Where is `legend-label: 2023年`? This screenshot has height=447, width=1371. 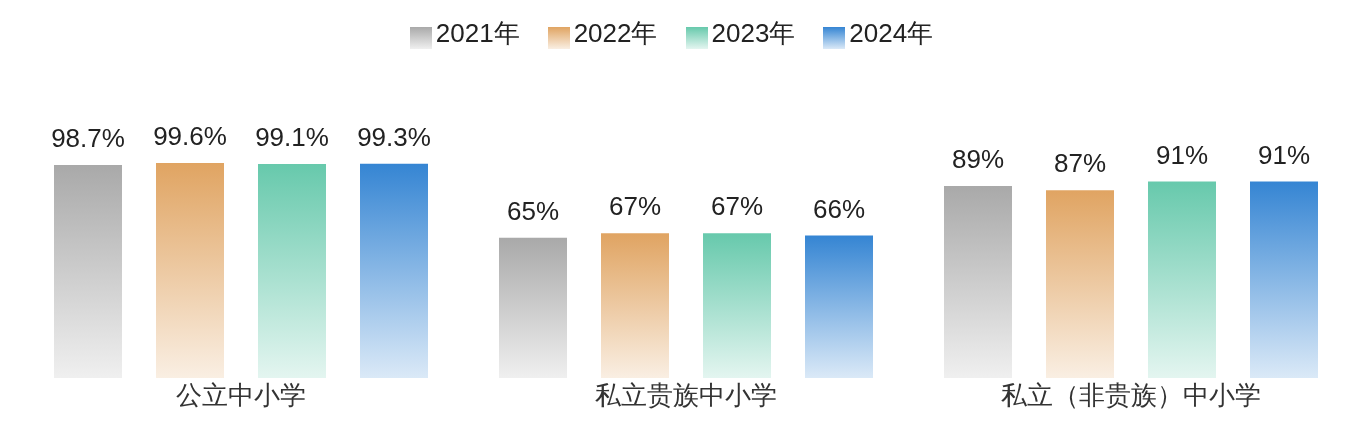 legend-label: 2023年 is located at coordinates (753, 33).